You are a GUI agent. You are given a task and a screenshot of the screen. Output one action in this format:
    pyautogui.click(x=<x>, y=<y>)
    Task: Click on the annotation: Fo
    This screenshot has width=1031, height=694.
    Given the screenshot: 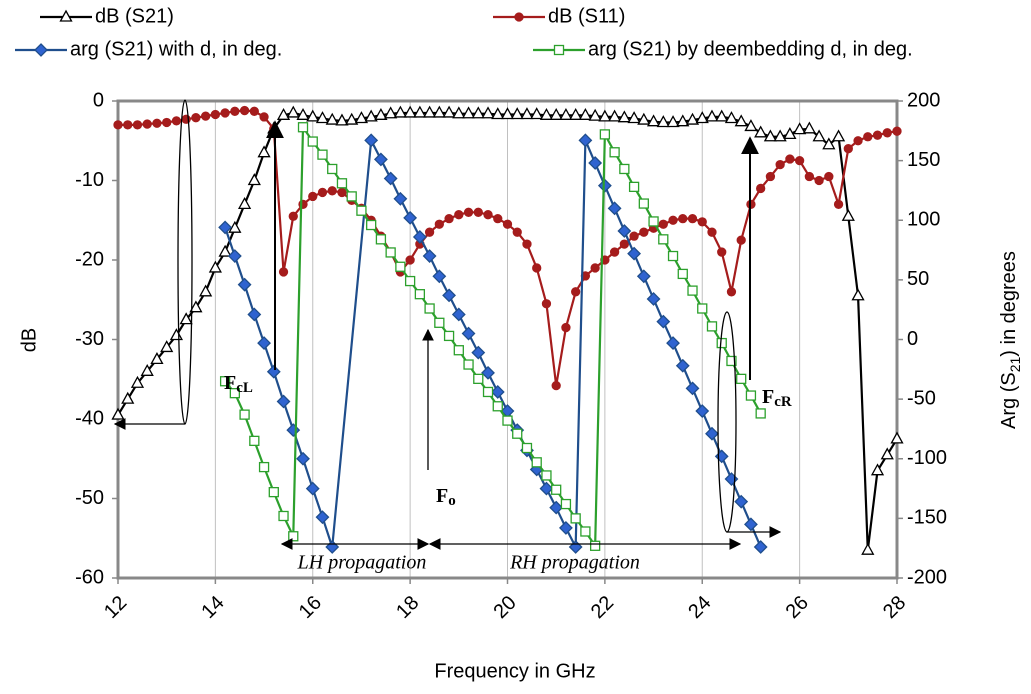 What is the action you would take?
    pyautogui.click(x=446, y=497)
    